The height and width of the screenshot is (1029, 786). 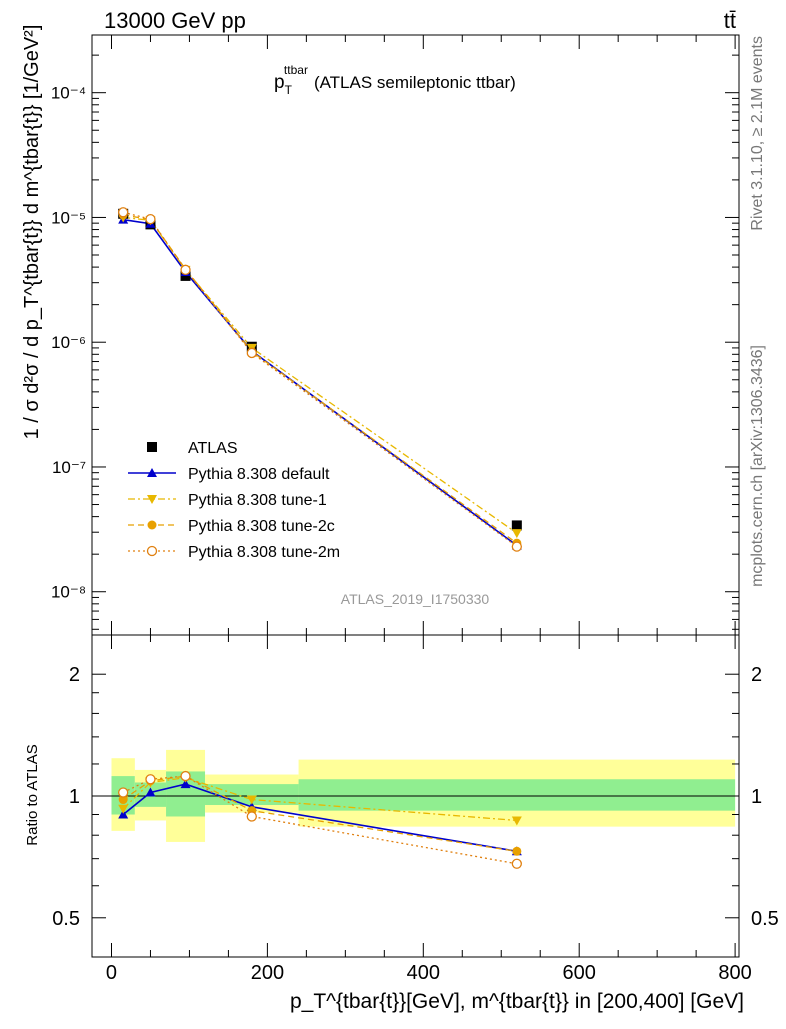 I want to click on ratio-y-tick-label-right-2: 2, so click(x=756, y=675).